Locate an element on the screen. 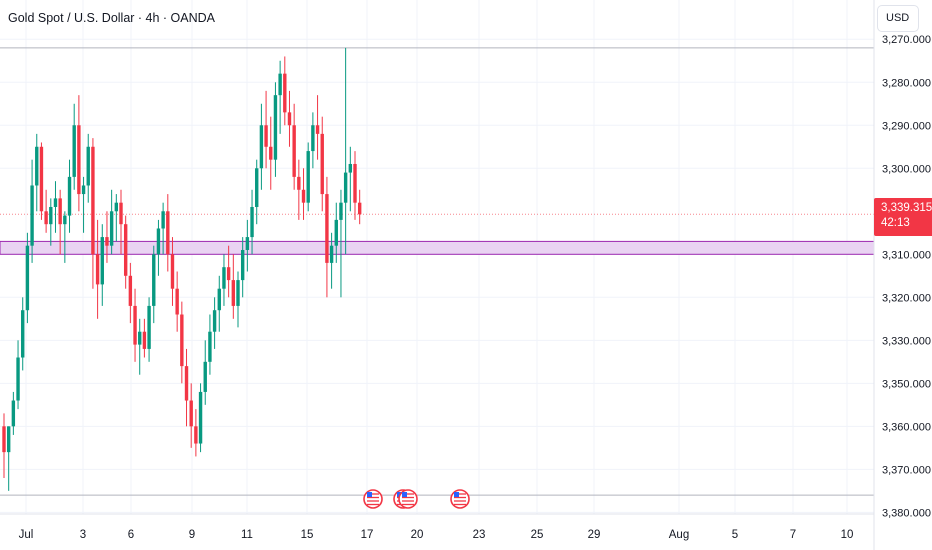 This screenshot has width=932, height=550. price-tick-label: 3,320.000 is located at coordinates (906, 298).